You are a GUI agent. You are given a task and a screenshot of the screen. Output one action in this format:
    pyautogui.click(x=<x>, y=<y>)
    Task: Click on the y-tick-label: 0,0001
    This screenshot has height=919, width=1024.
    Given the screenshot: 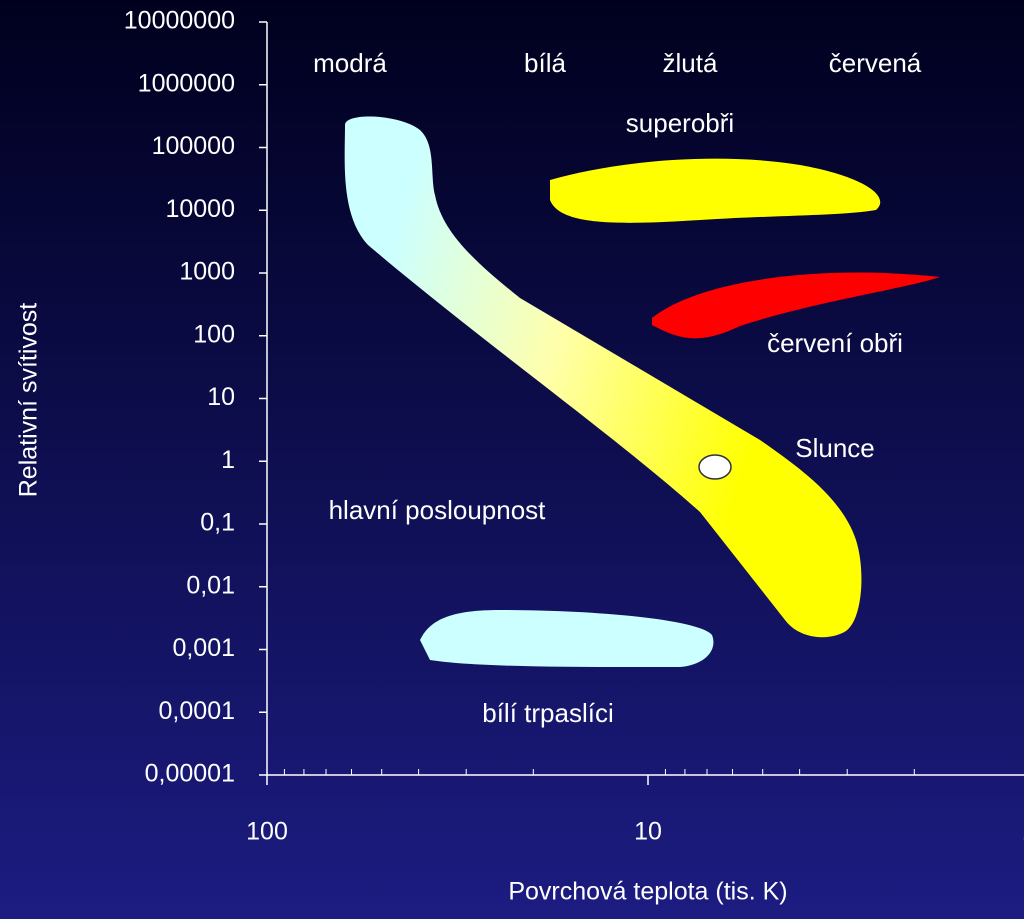 What is the action you would take?
    pyautogui.click(x=197, y=711)
    